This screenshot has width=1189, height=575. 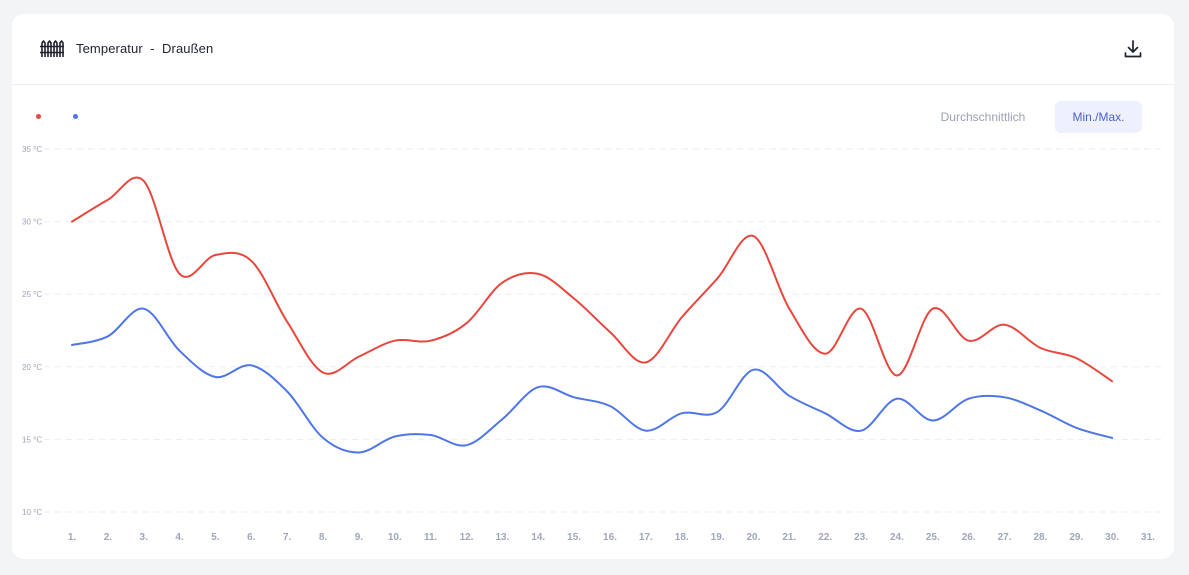 What do you see at coordinates (145, 48) in the screenshot?
I see `chart-title: Temperatur - Draußen` at bounding box center [145, 48].